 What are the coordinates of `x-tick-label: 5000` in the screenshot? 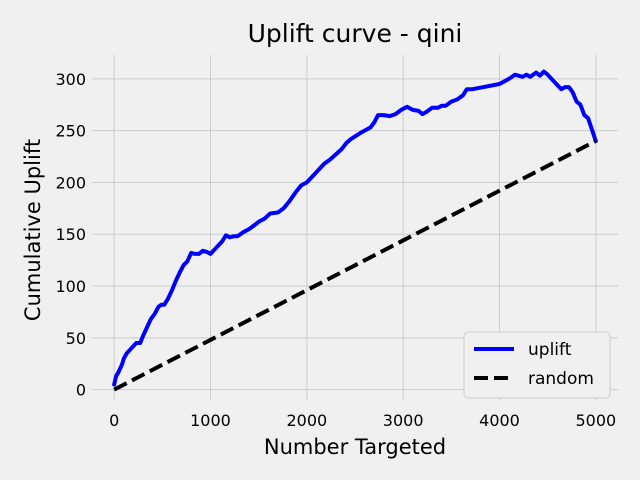 It's located at (595, 420).